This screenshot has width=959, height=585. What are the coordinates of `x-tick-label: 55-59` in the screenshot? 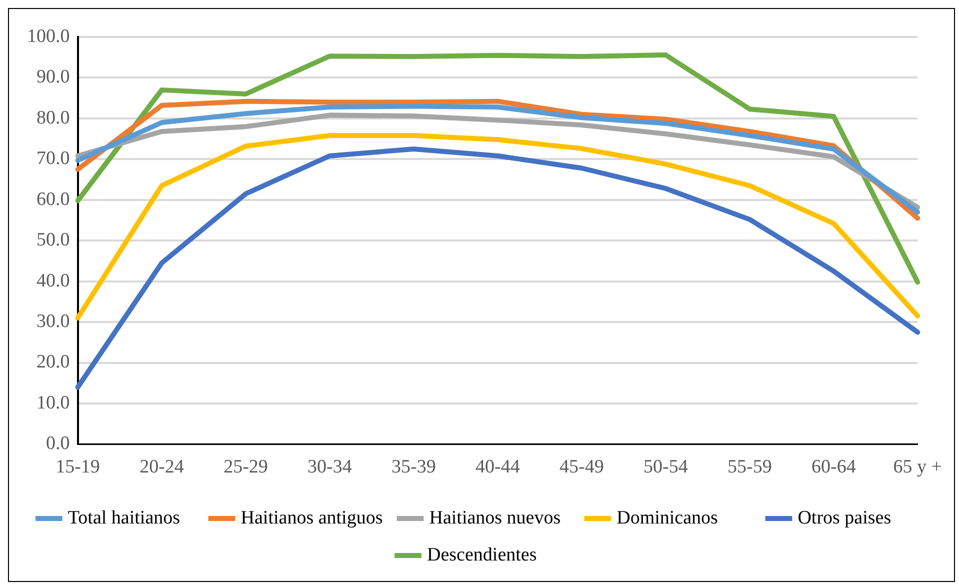 It's located at (750, 467).